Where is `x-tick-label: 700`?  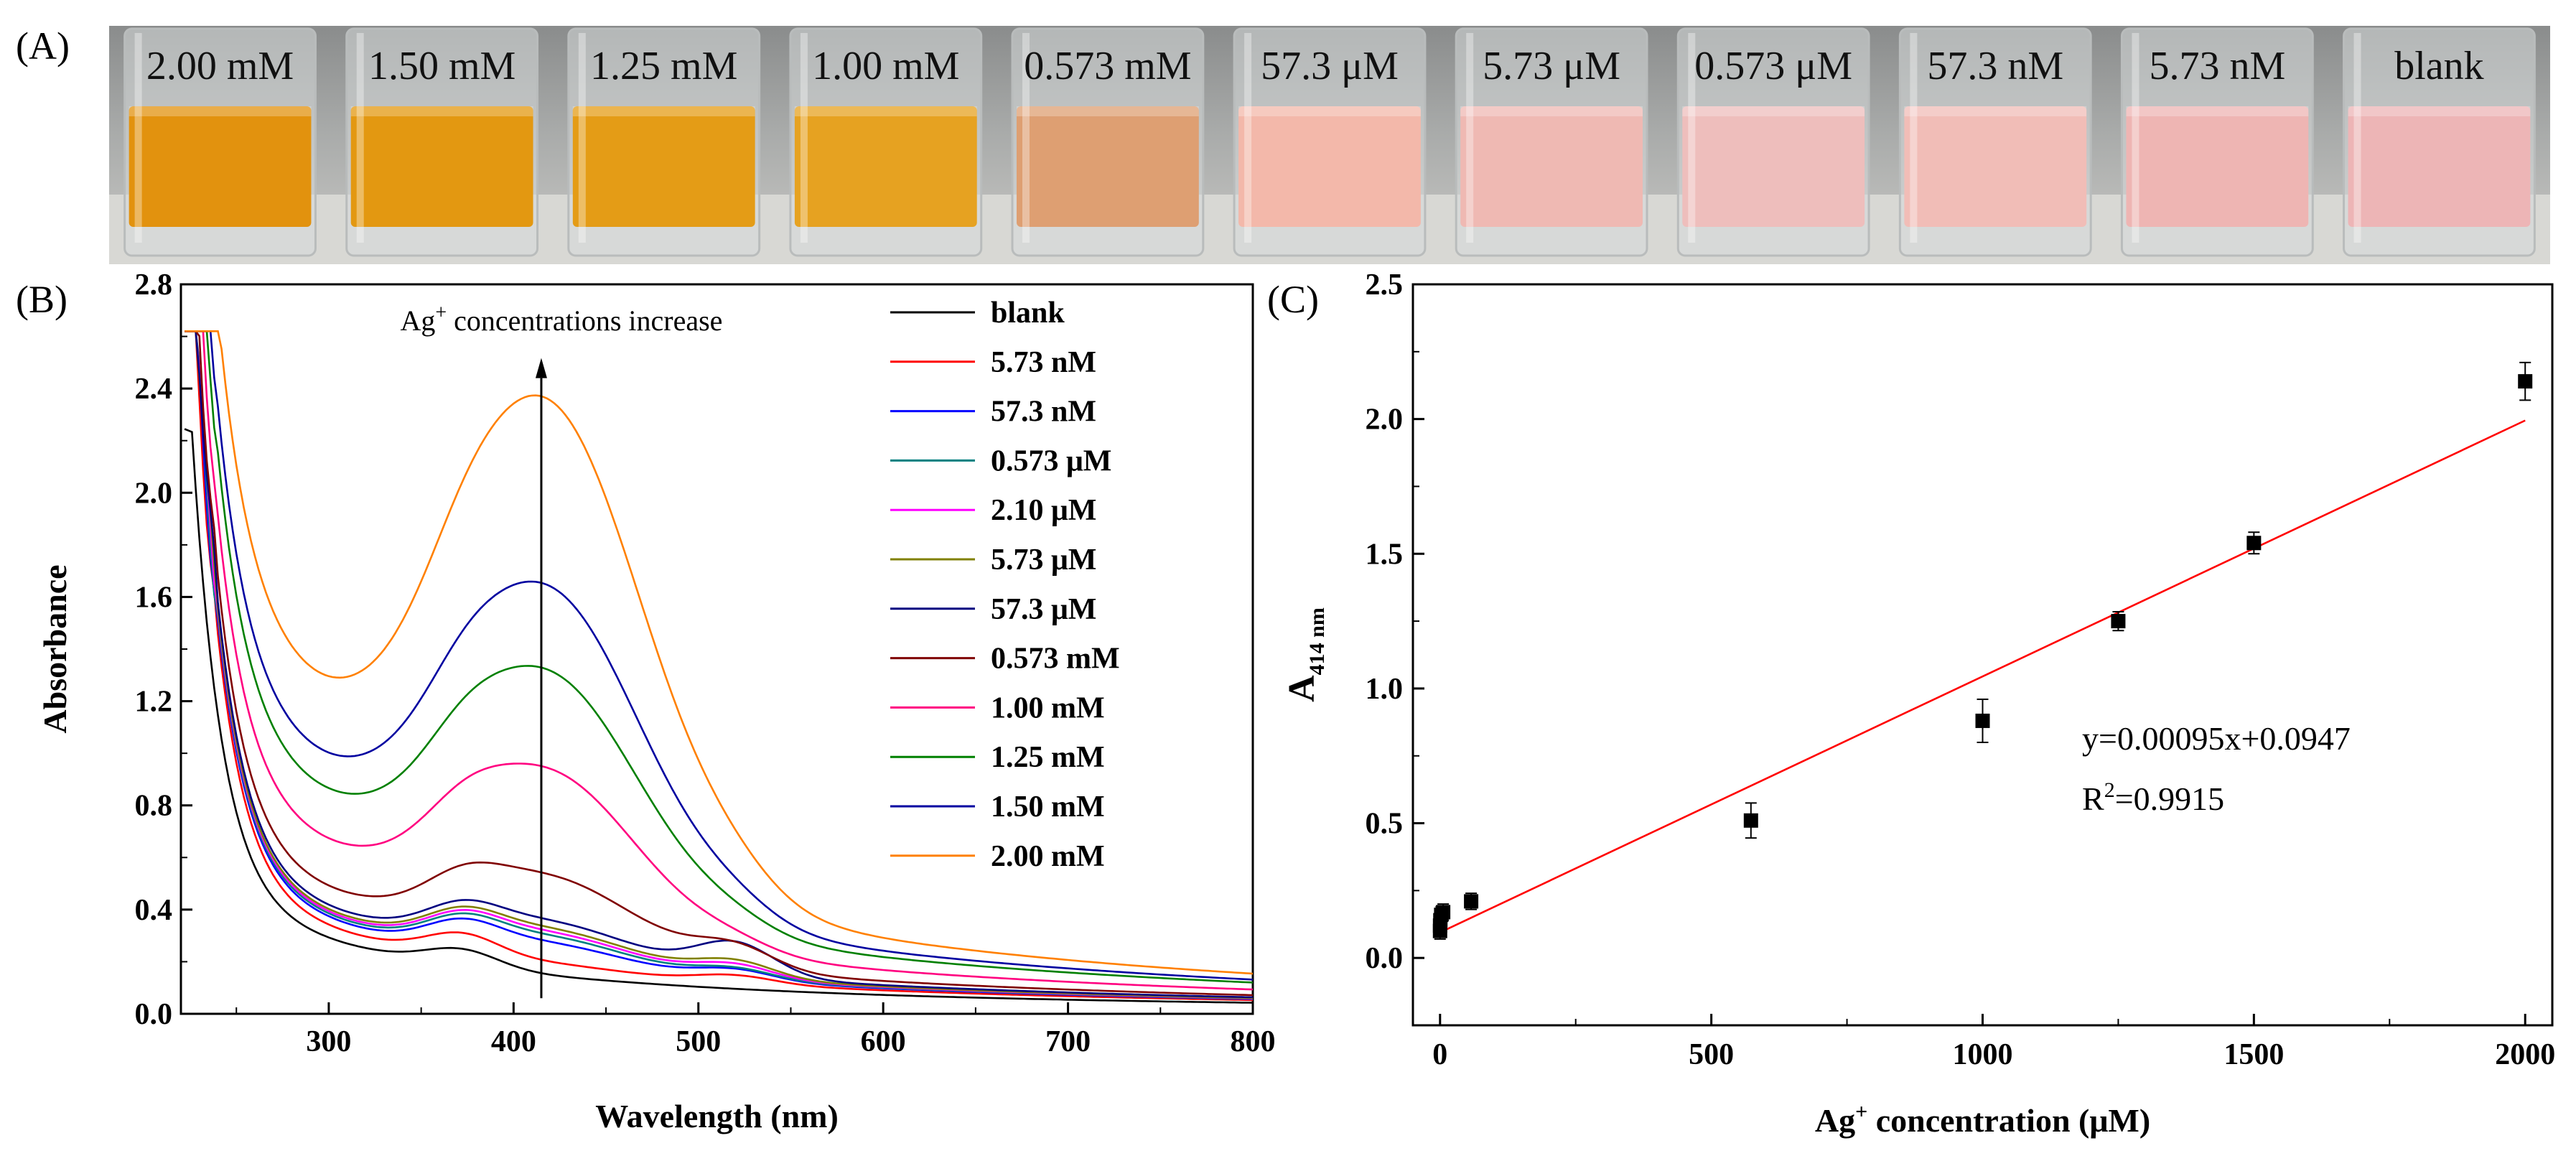
x-tick-label: 700 is located at coordinates (1068, 1041).